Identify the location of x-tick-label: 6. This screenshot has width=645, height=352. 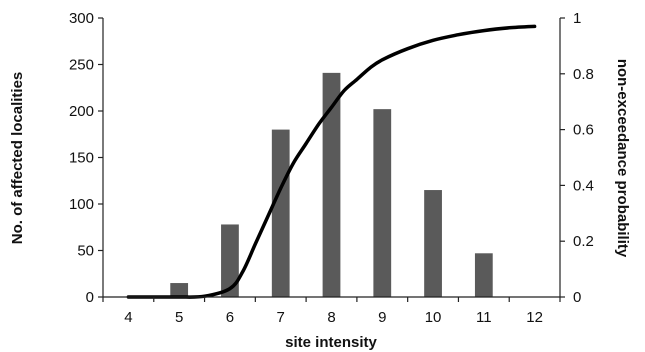
(230, 317).